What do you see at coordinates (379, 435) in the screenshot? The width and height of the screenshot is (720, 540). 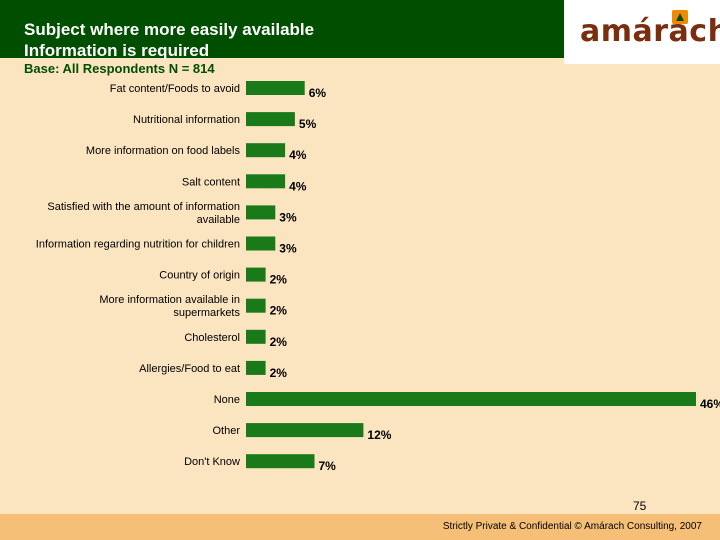 I see `value-label-11: 12%` at bounding box center [379, 435].